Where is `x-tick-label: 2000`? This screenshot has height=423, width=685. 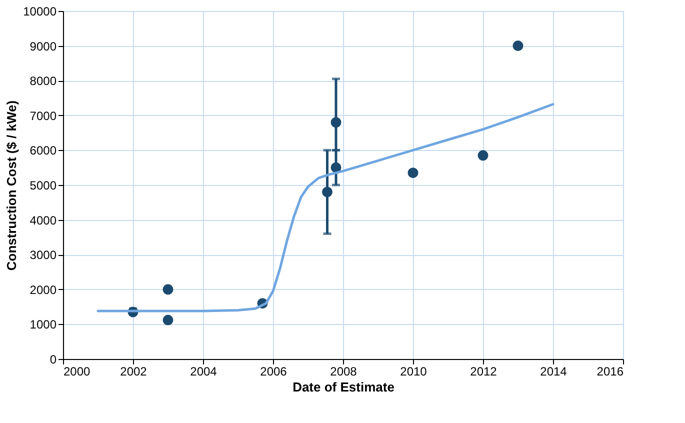 x-tick-label: 2000 is located at coordinates (77, 371).